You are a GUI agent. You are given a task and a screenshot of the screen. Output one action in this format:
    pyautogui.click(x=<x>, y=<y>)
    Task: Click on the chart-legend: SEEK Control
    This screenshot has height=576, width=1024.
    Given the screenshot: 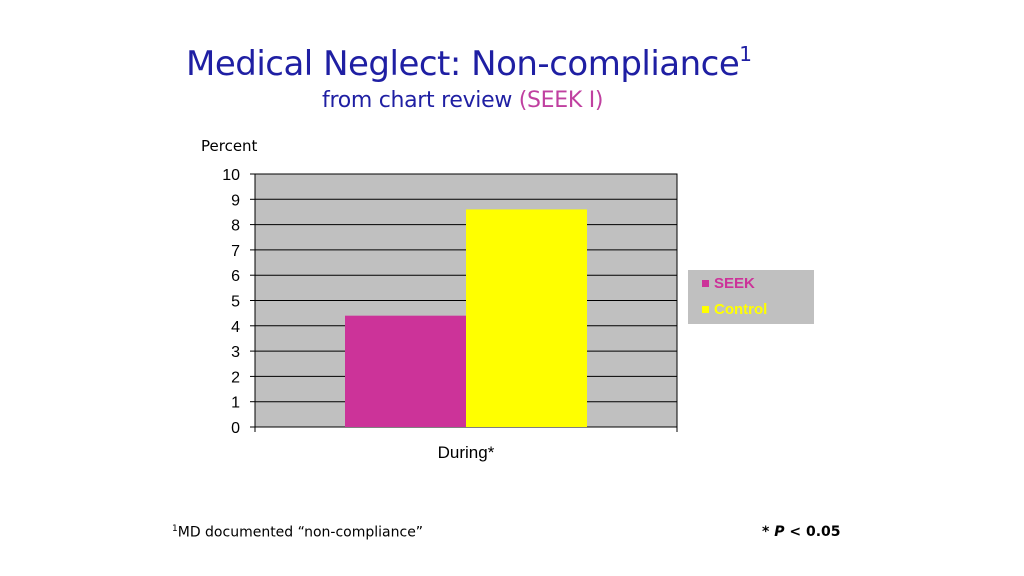 What is the action you would take?
    pyautogui.click(x=751, y=297)
    